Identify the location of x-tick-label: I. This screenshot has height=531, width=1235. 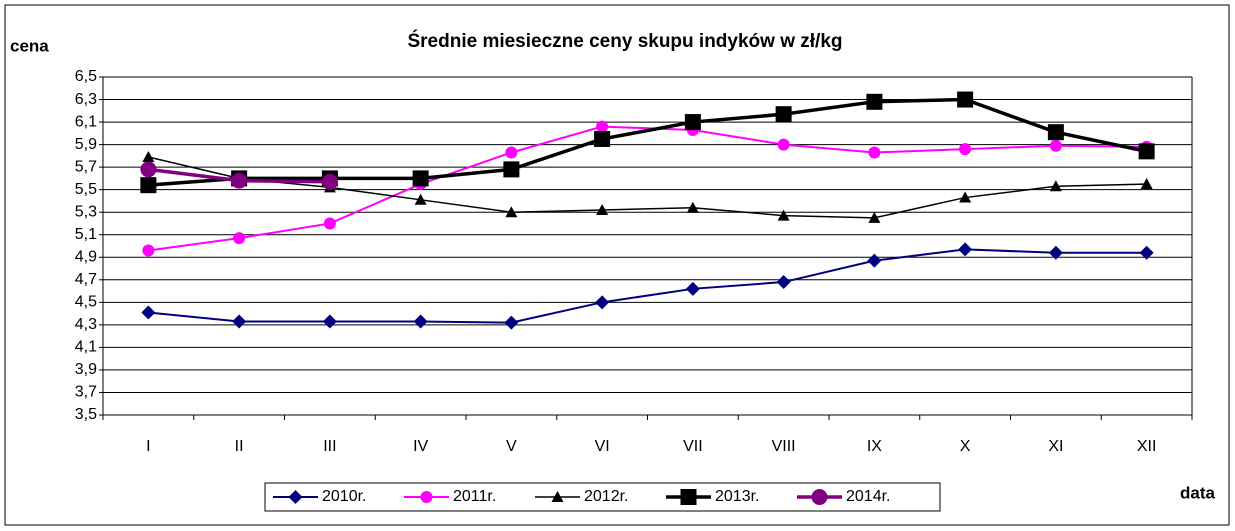
(148, 446).